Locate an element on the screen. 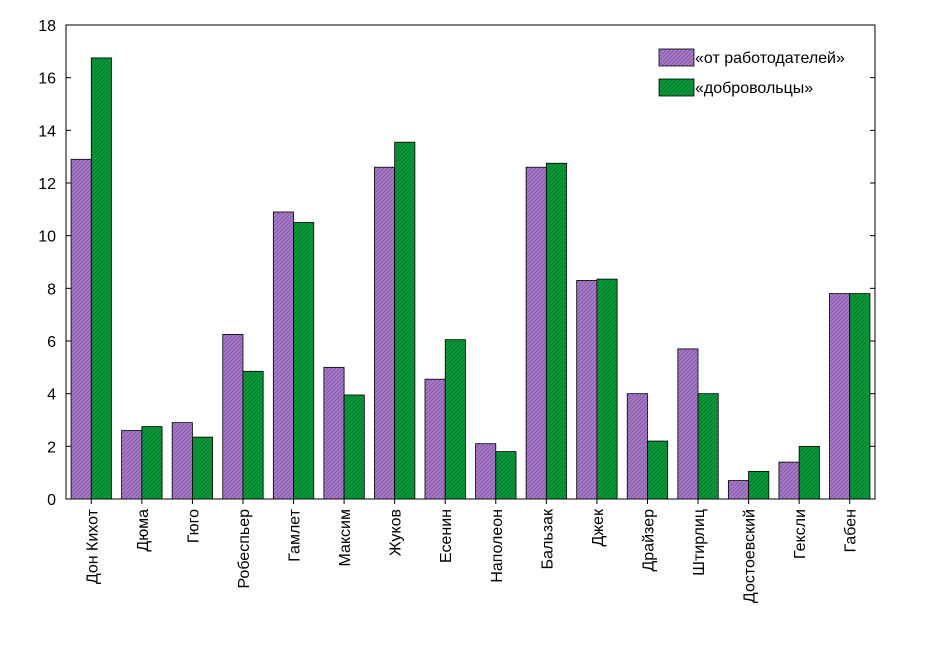  x-tick-label: Достоевский is located at coordinates (750, 556).